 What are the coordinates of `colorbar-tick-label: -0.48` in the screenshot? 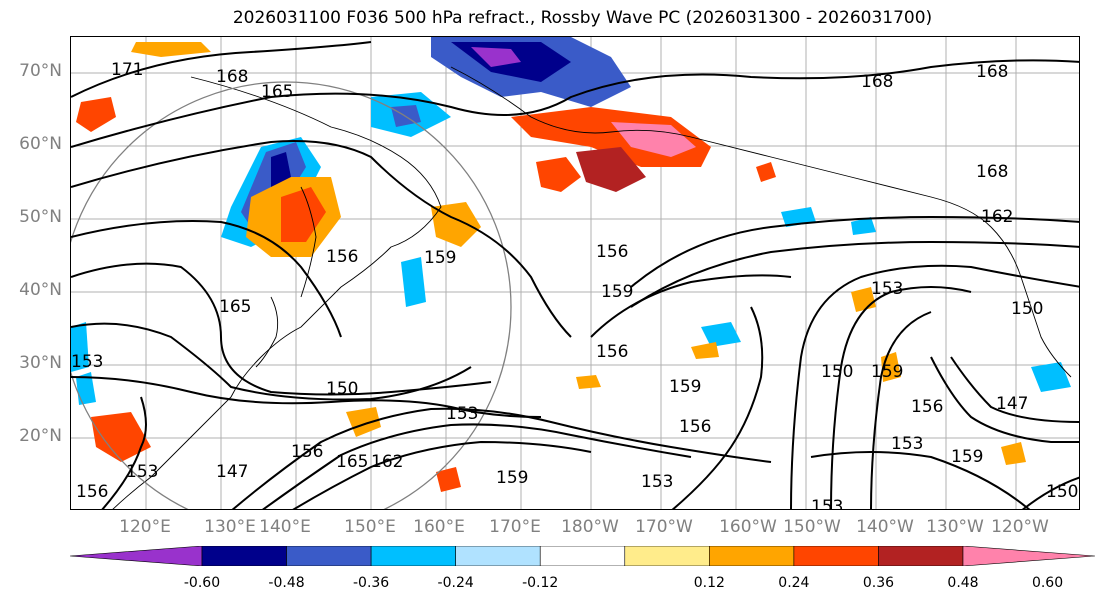 It's located at (286, 583).